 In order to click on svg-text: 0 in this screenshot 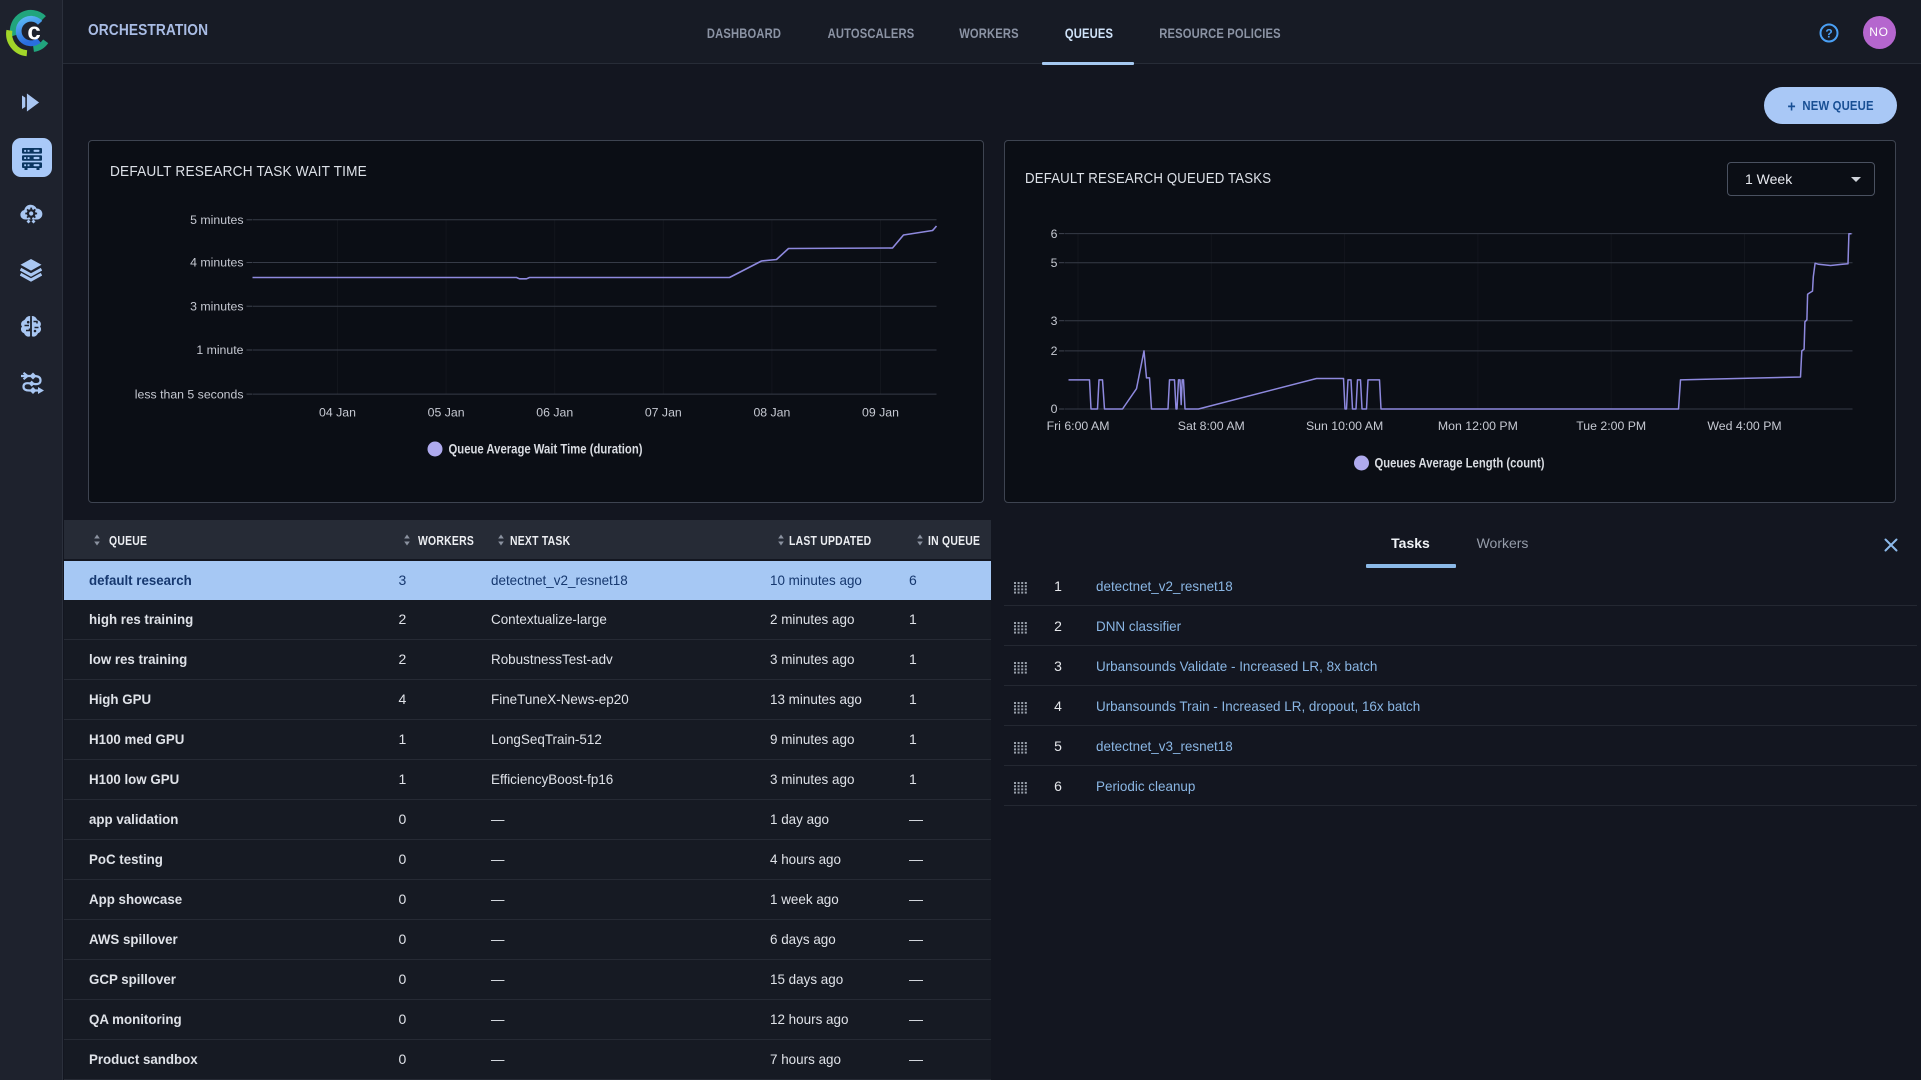, I will do `click(1054, 409)`.